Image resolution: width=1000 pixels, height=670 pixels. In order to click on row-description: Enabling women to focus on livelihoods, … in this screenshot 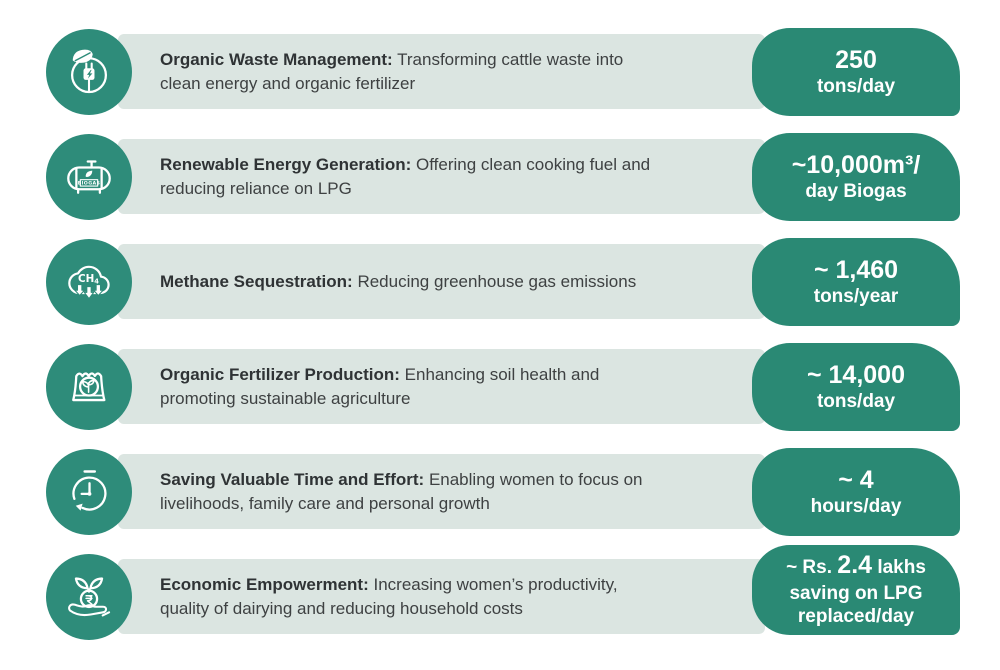, I will do `click(401, 491)`.